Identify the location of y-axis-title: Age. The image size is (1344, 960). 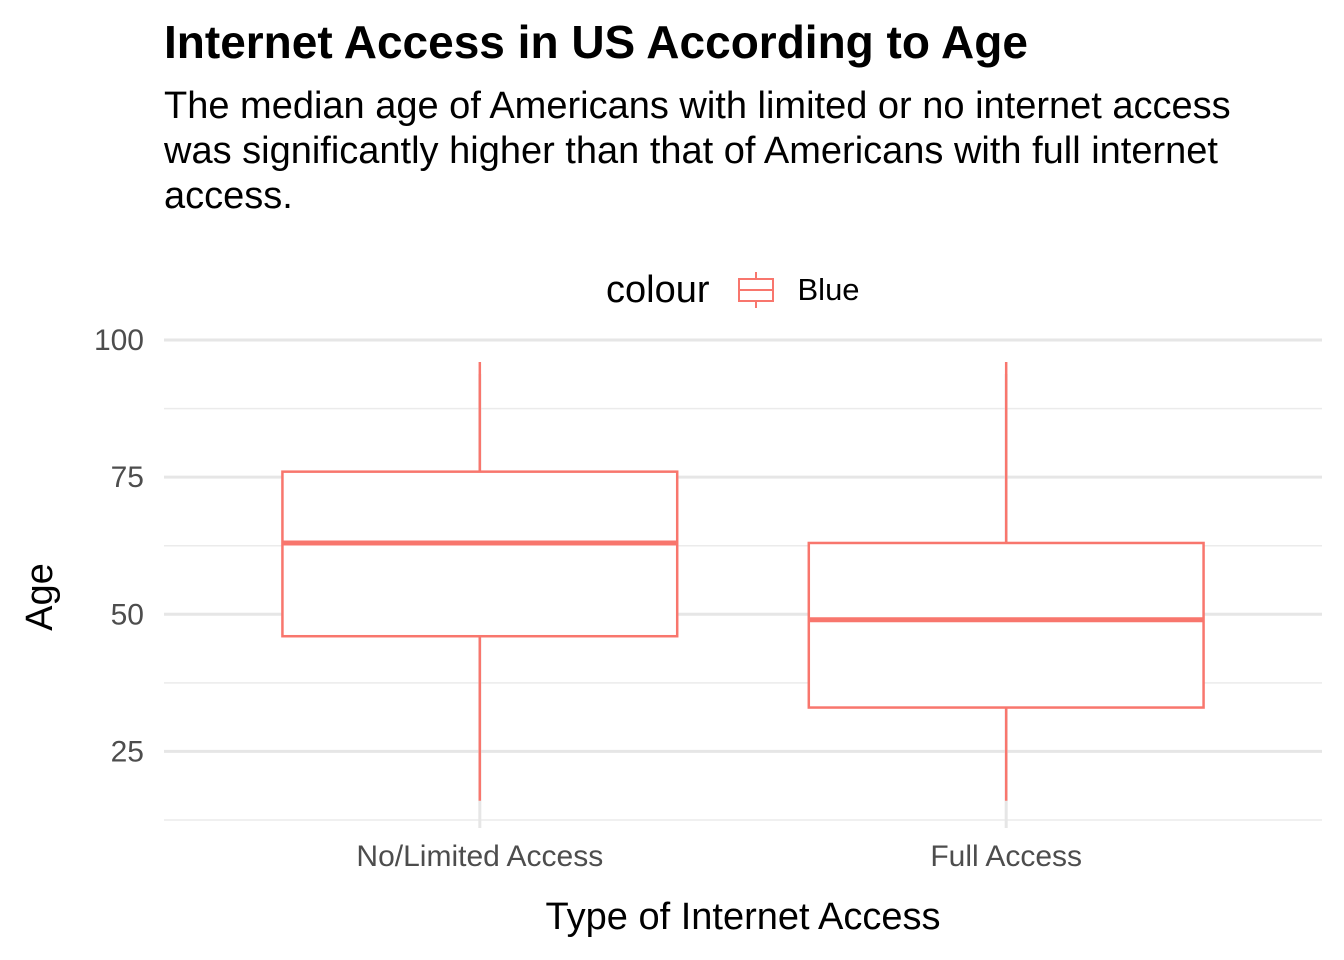
(40, 597).